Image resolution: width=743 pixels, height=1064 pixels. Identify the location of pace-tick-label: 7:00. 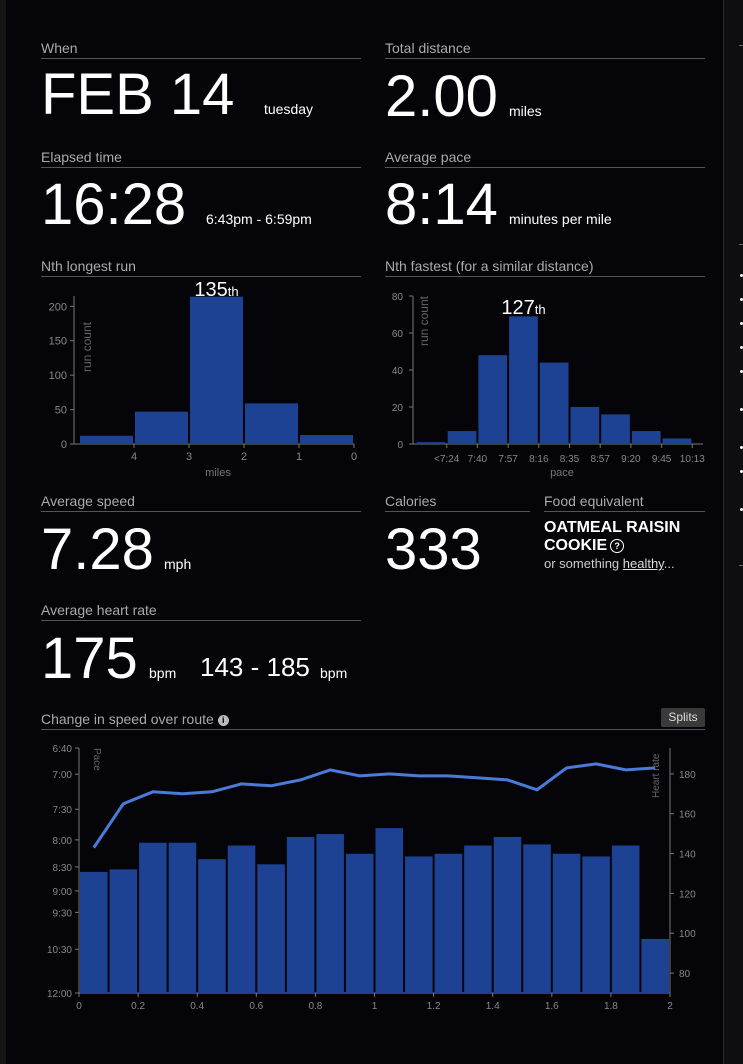
(63, 775).